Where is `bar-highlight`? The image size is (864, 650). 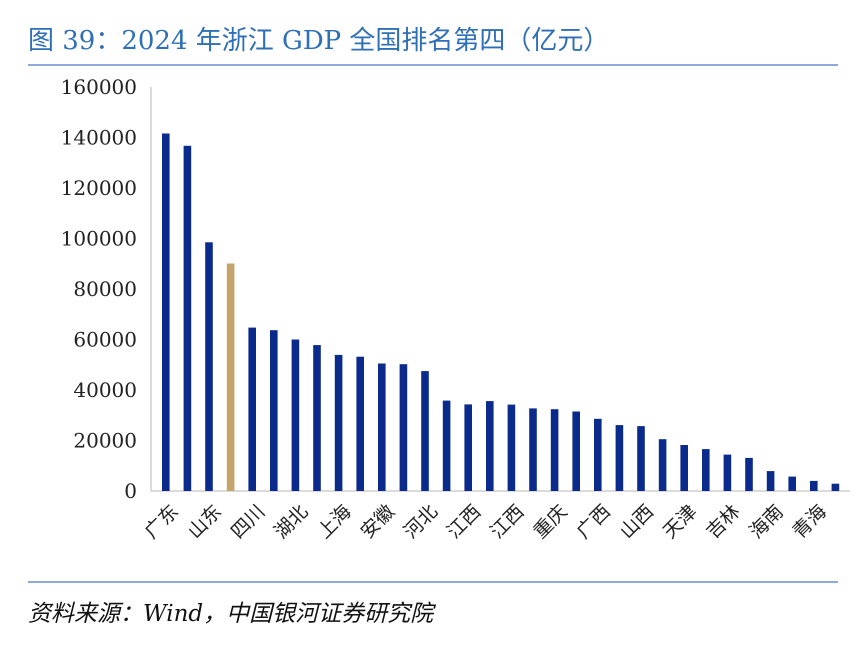 bar-highlight is located at coordinates (230, 377).